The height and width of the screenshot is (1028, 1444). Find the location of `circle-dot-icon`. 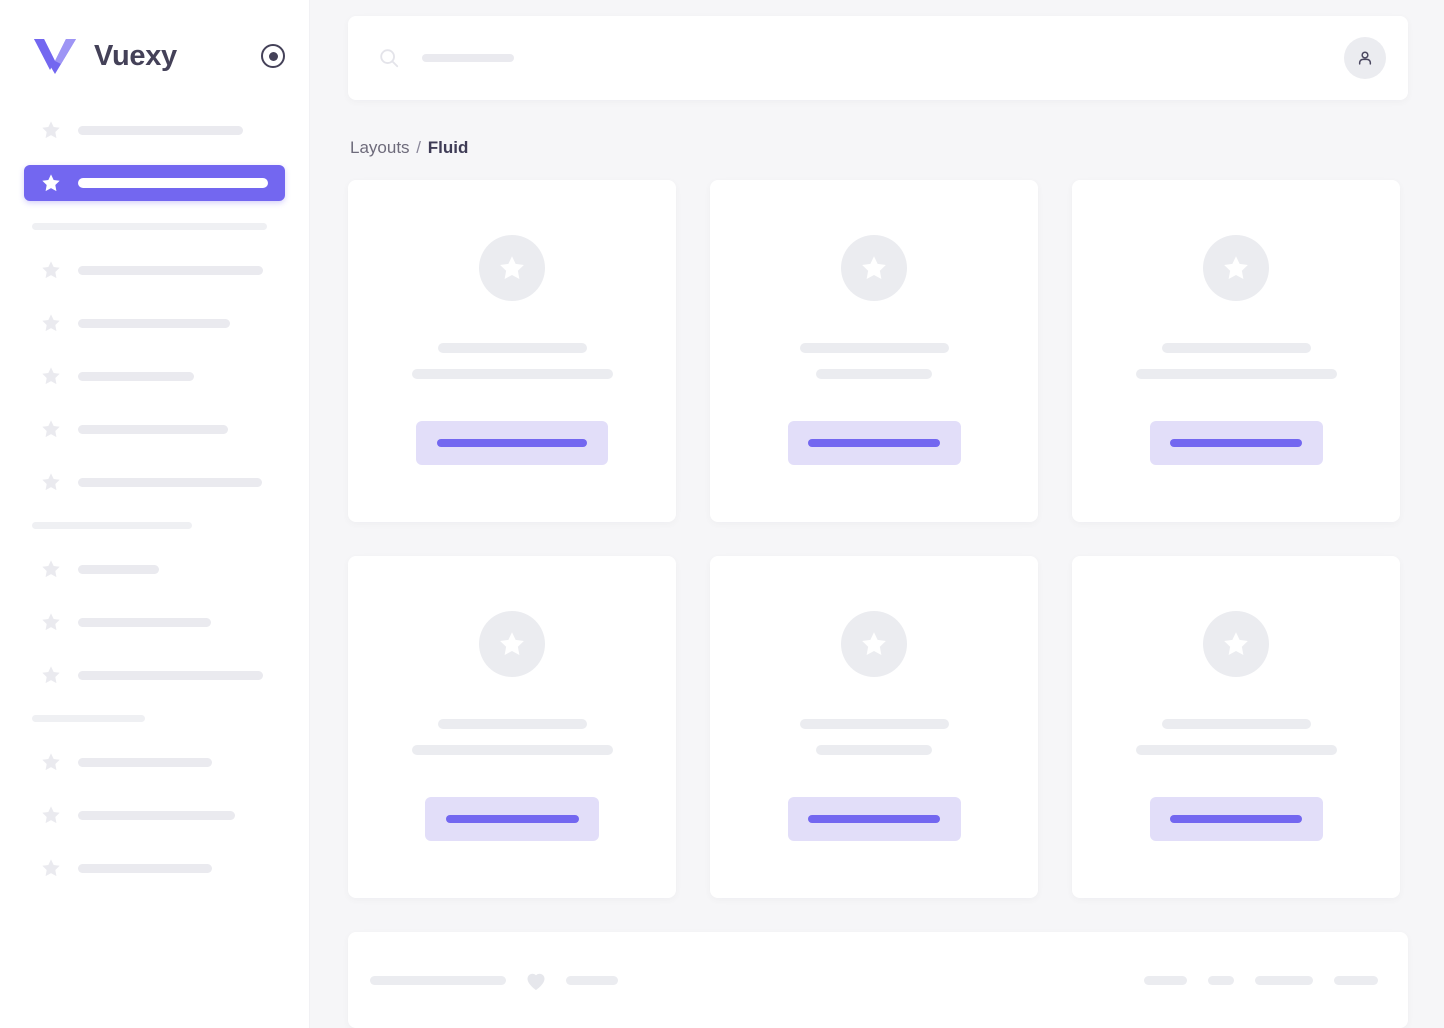

circle-dot-icon is located at coordinates (273, 56).